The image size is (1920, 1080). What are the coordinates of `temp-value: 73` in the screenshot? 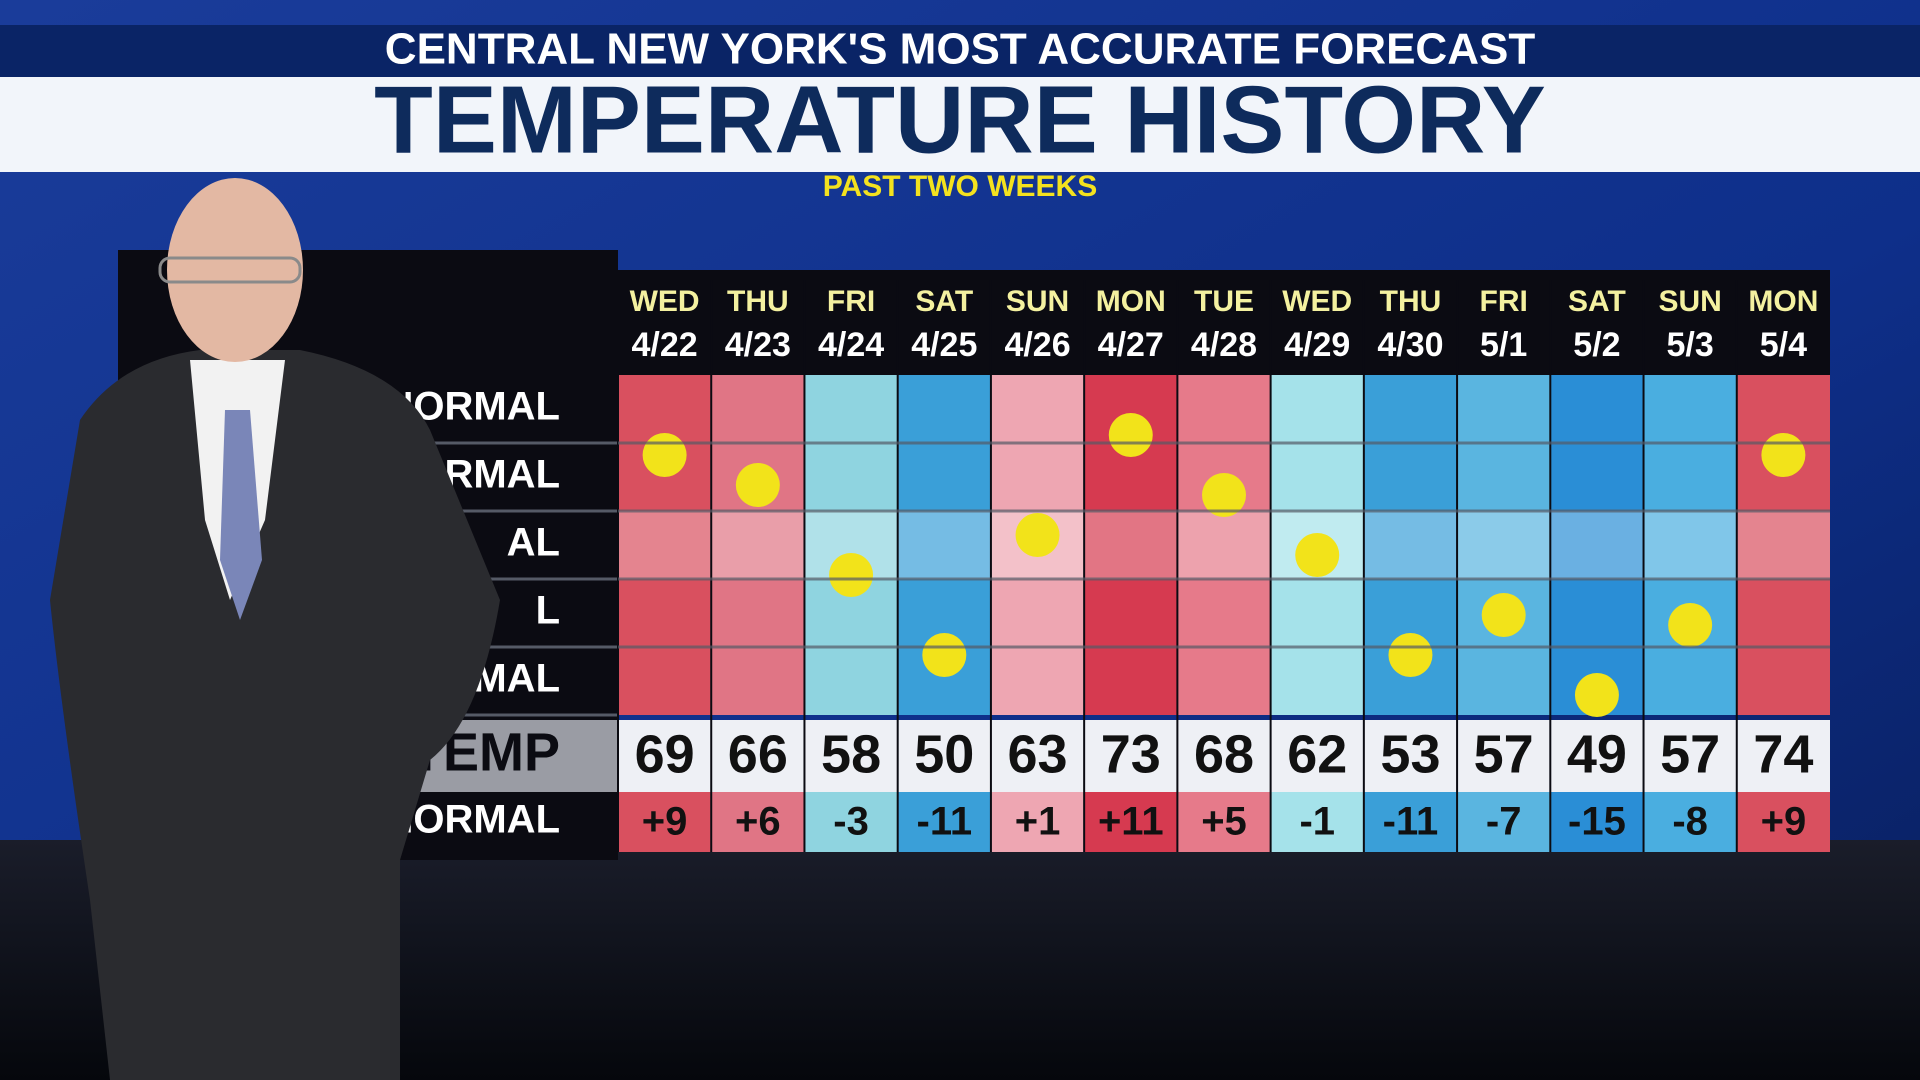 It's located at (1131, 754).